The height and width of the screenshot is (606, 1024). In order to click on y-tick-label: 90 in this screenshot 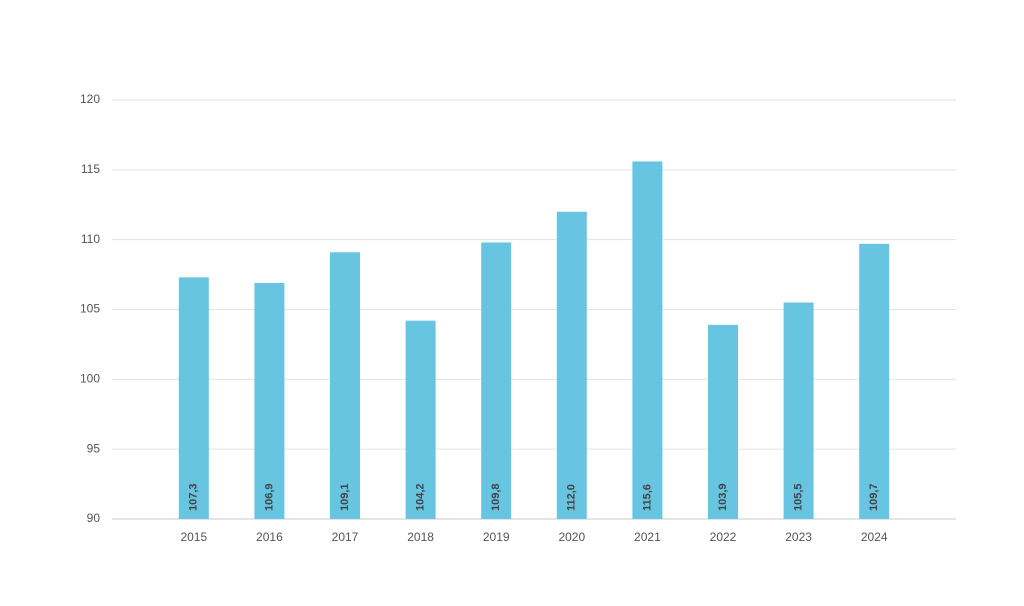, I will do `click(94, 518)`.